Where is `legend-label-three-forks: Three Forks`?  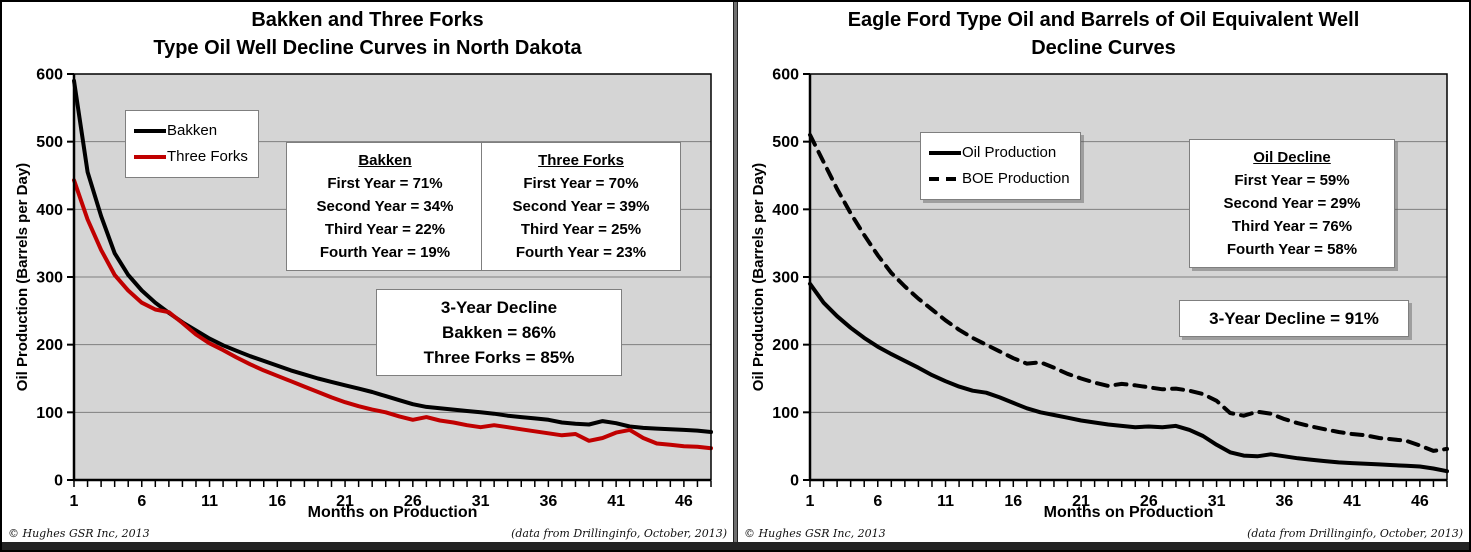 legend-label-three-forks: Three Forks is located at coordinates (207, 156).